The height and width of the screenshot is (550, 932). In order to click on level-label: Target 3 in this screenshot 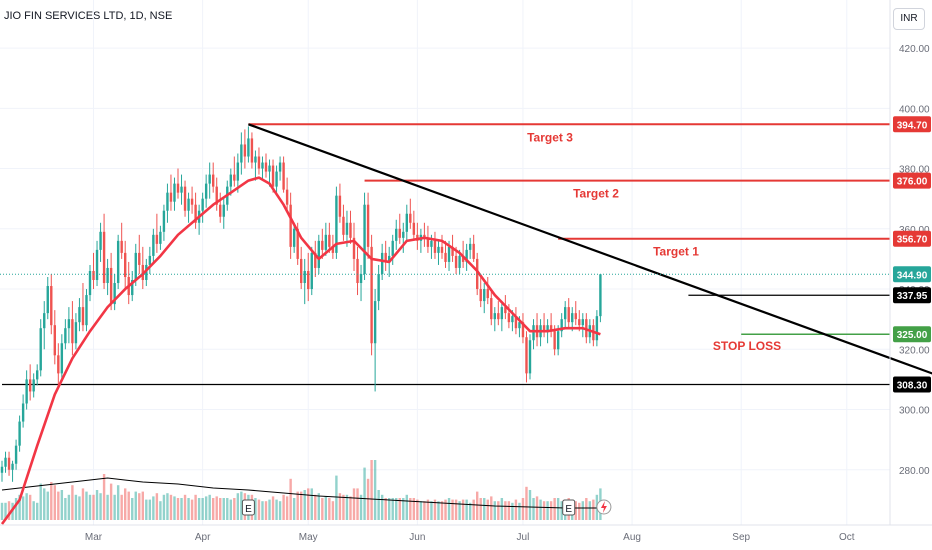, I will do `click(550, 137)`.